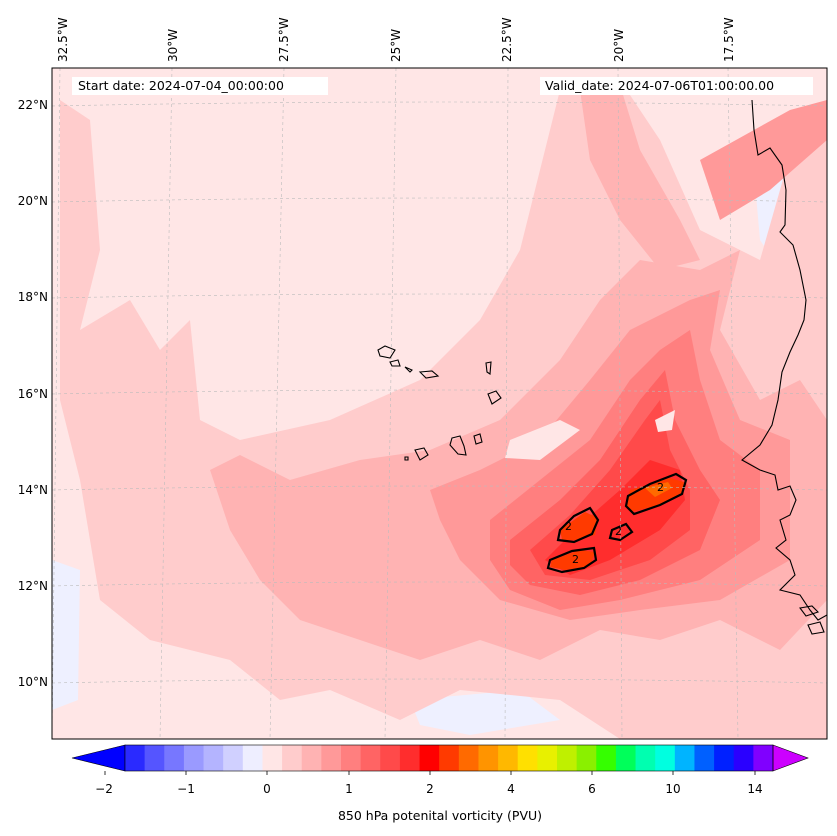 The image size is (837, 836). What do you see at coordinates (619, 45) in the screenshot?
I see `lon-label: 20°W` at bounding box center [619, 45].